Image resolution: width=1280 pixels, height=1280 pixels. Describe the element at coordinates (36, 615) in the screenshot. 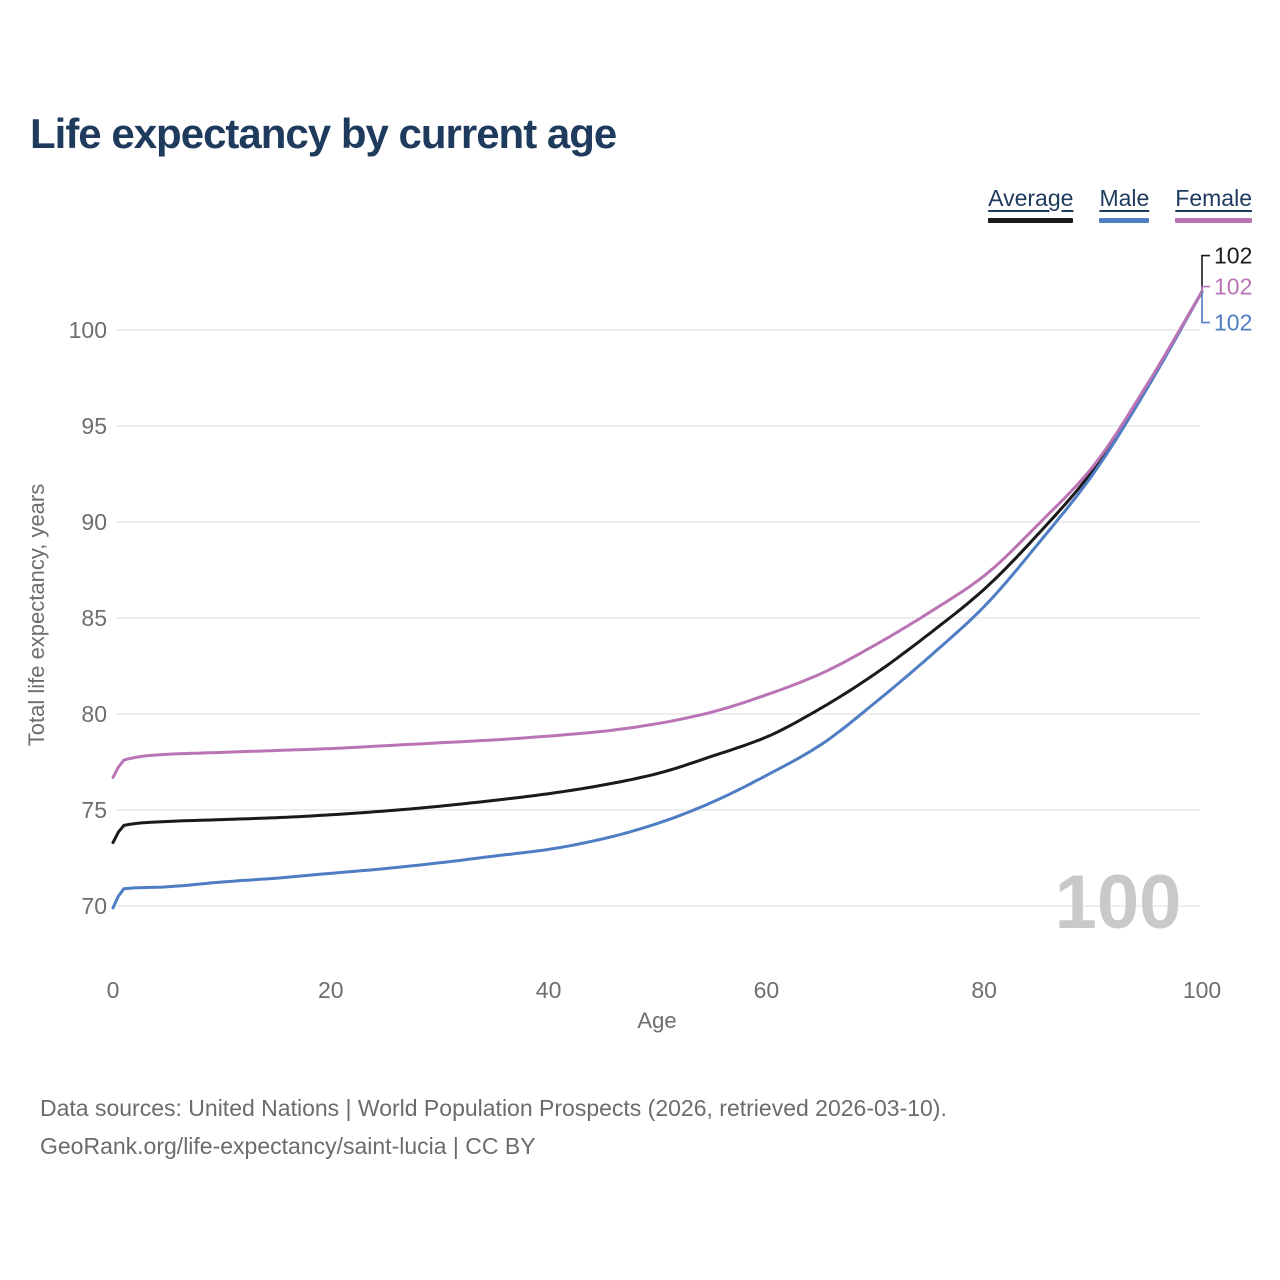

I see `y-axis-title: Total life expectancy, years` at that location.